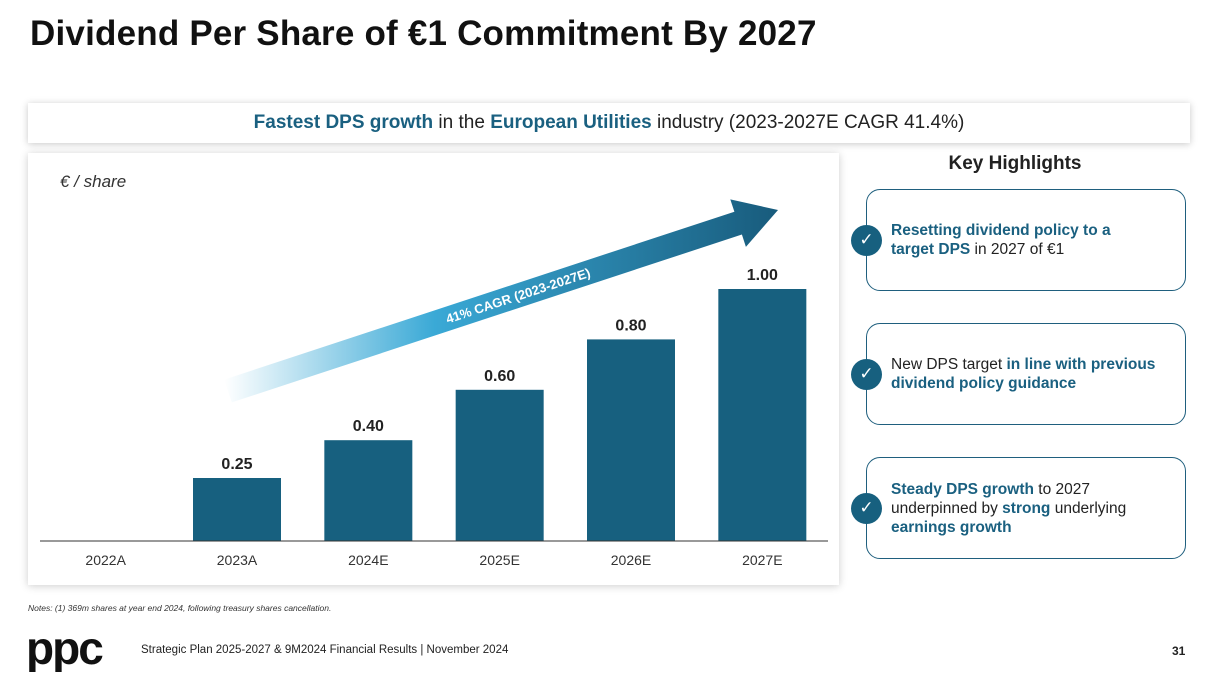 This screenshot has height=688, width=1230. I want to click on bar-2027E, so click(762, 415).